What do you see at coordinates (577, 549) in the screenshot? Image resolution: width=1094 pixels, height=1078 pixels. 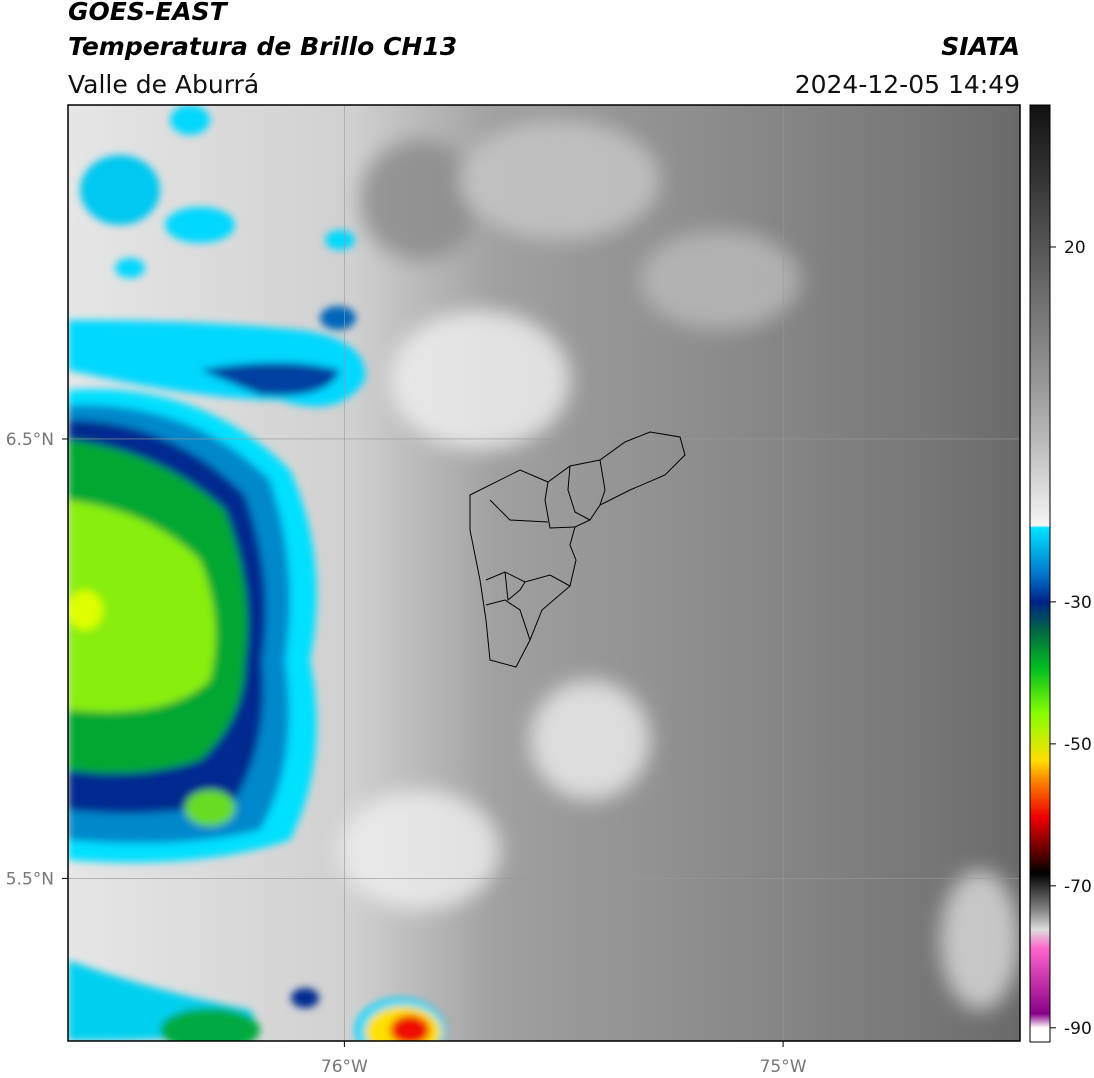 I see `municipal-boundaries` at bounding box center [577, 549].